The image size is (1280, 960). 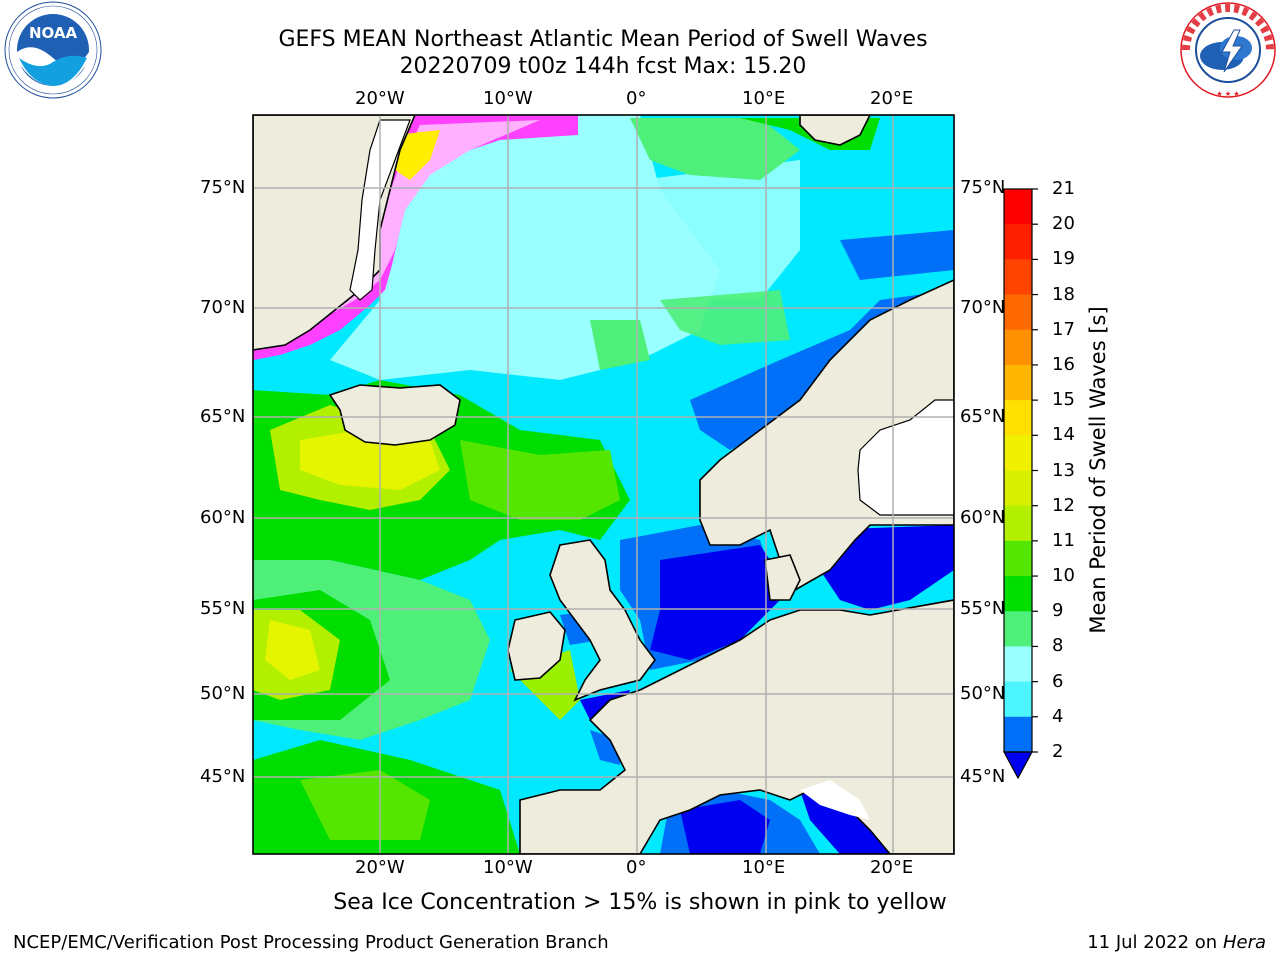 I want to click on colorbar-under-arrow, so click(x=1018, y=765).